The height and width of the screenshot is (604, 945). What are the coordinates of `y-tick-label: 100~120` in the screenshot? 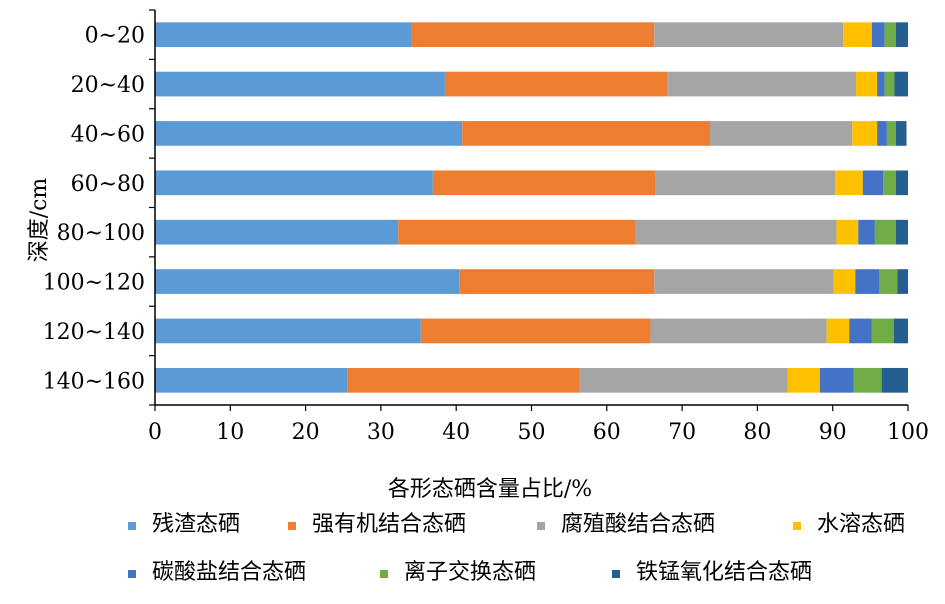 It's located at (94, 283).